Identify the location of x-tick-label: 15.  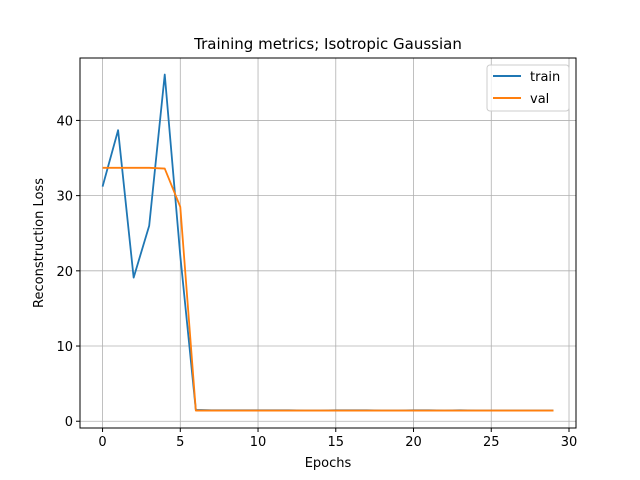
(336, 442).